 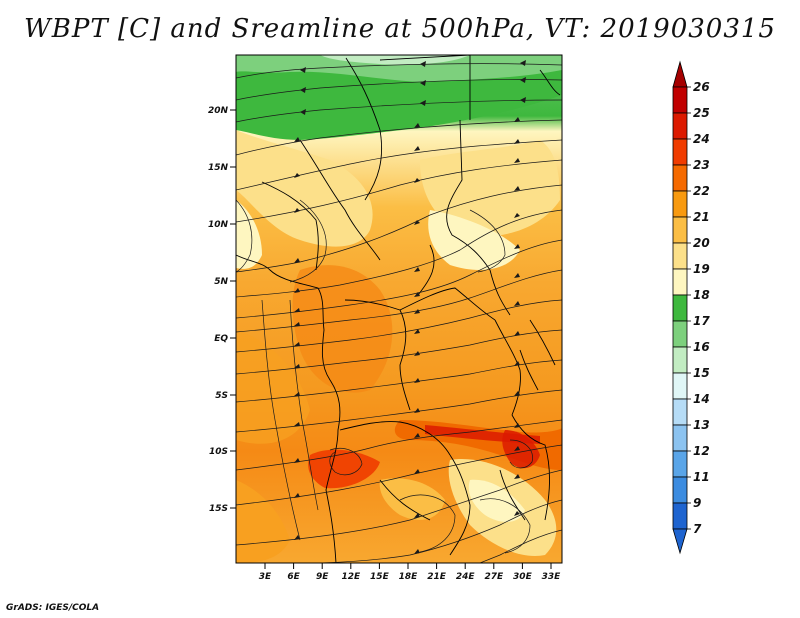 What do you see at coordinates (701, 87) in the screenshot?
I see `colorbar-label: 26` at bounding box center [701, 87].